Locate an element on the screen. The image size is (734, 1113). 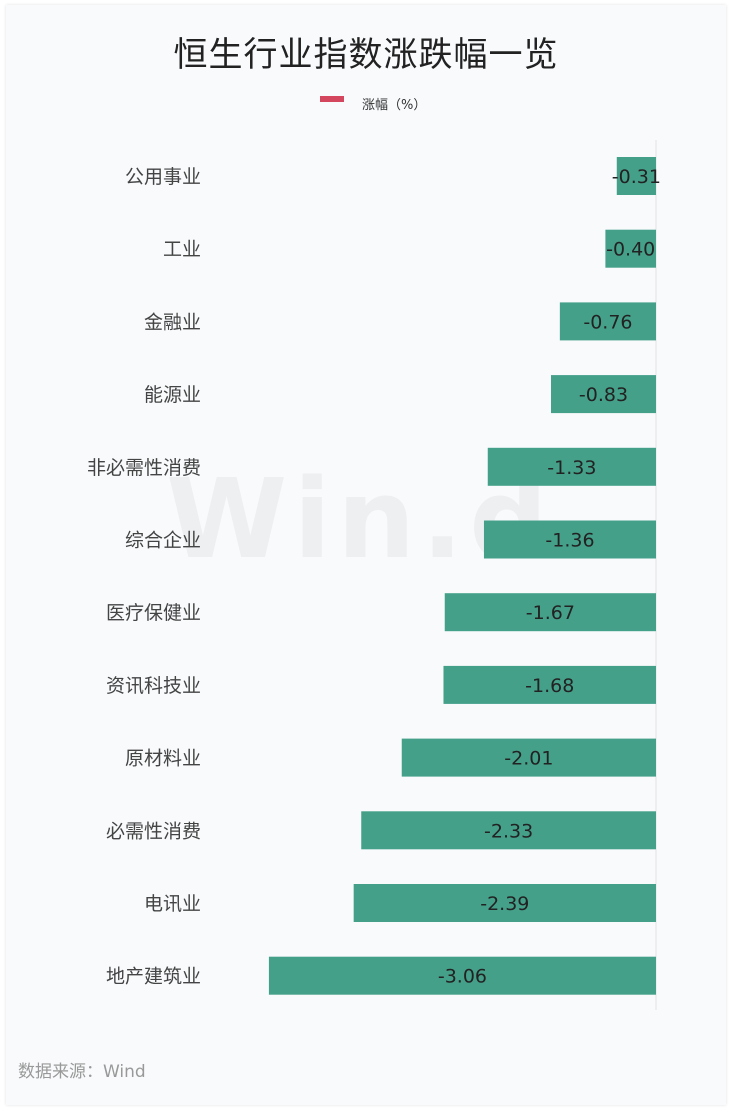
category-label-10: 电讯业 is located at coordinates (172, 904).